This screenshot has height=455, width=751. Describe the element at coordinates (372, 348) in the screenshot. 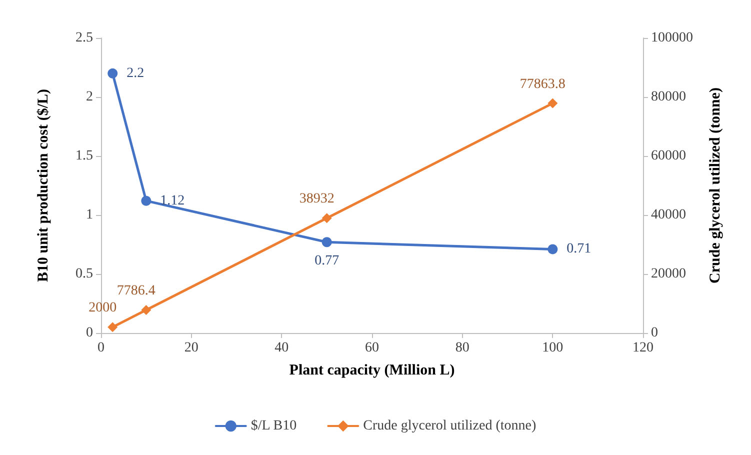

I see `x-tick-label: 60` at that location.